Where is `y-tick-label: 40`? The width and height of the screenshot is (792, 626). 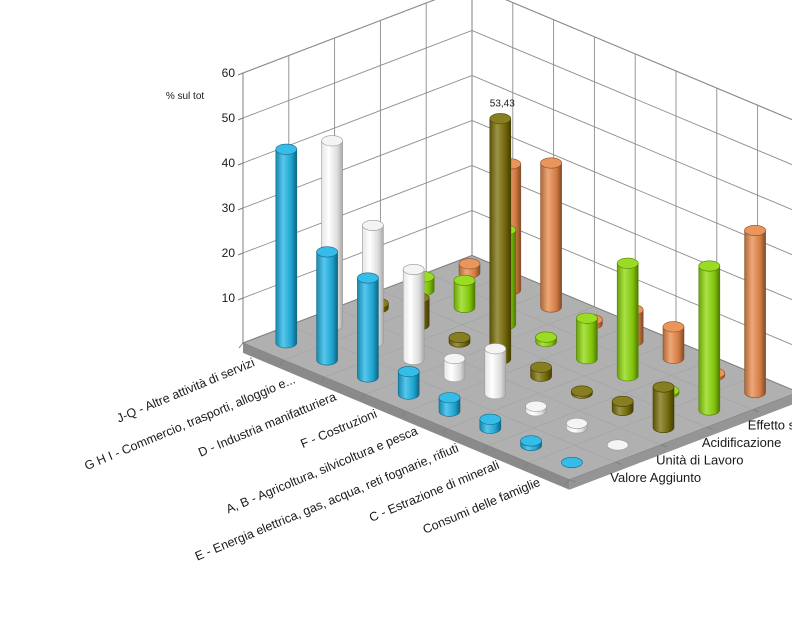
y-tick-label: 40 is located at coordinates (229, 163).